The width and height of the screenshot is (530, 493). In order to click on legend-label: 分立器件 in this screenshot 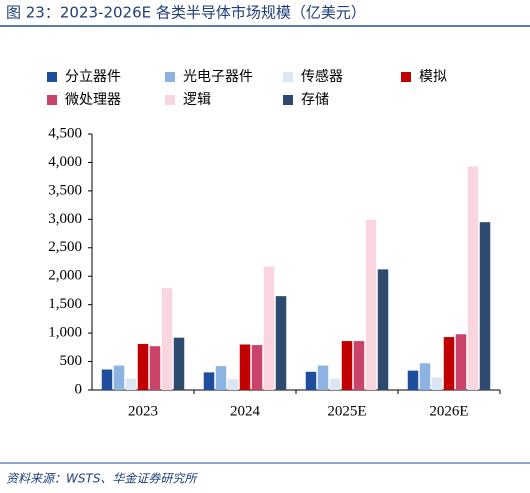, I will do `click(93, 77)`.